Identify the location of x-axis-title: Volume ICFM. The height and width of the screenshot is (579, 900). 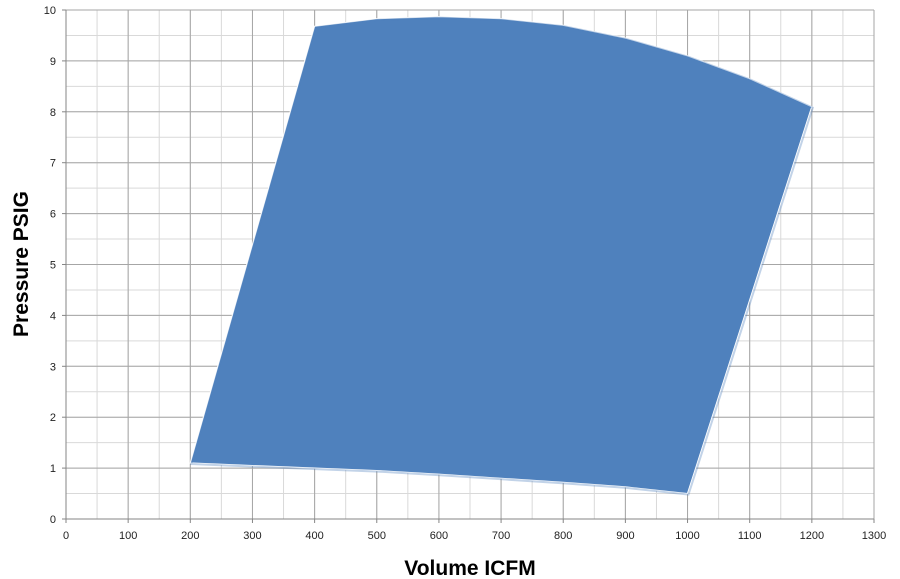
(469, 568).